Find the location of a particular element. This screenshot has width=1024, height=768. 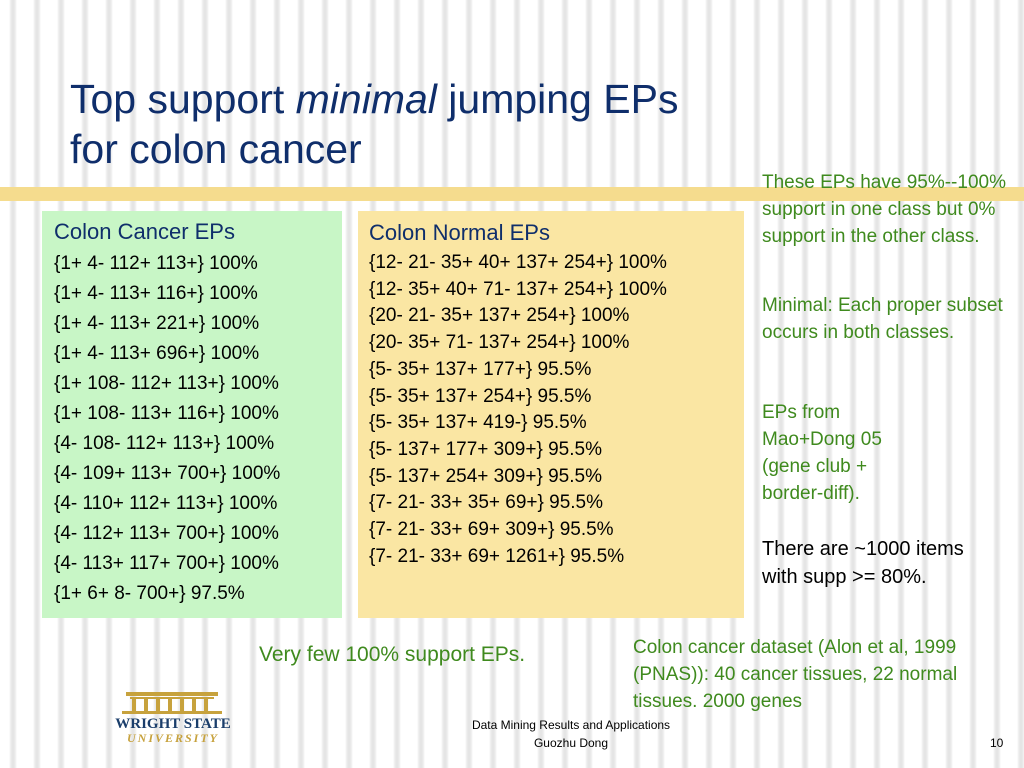

list-item: {5- 137+ 254+ 309+} 95.5% is located at coordinates (485, 476).